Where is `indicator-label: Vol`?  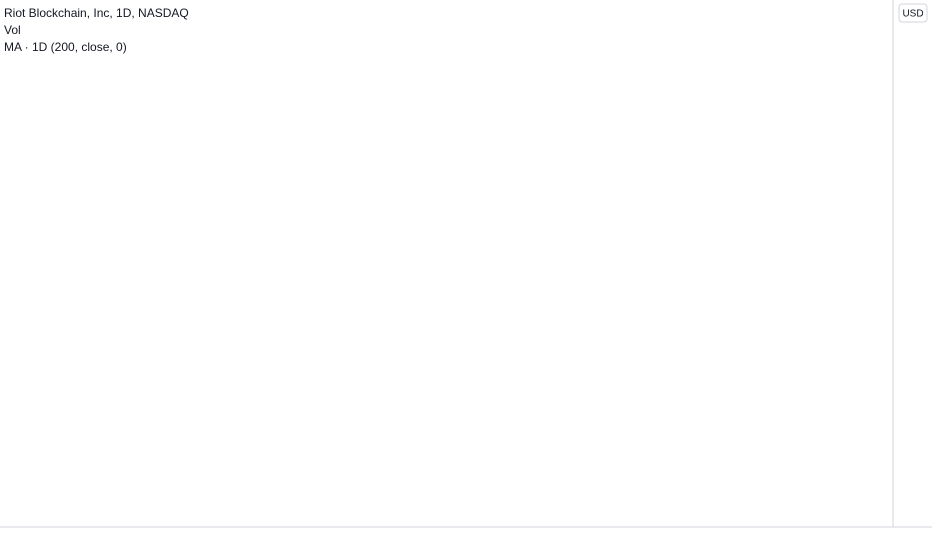
indicator-label: Vol is located at coordinates (12, 30).